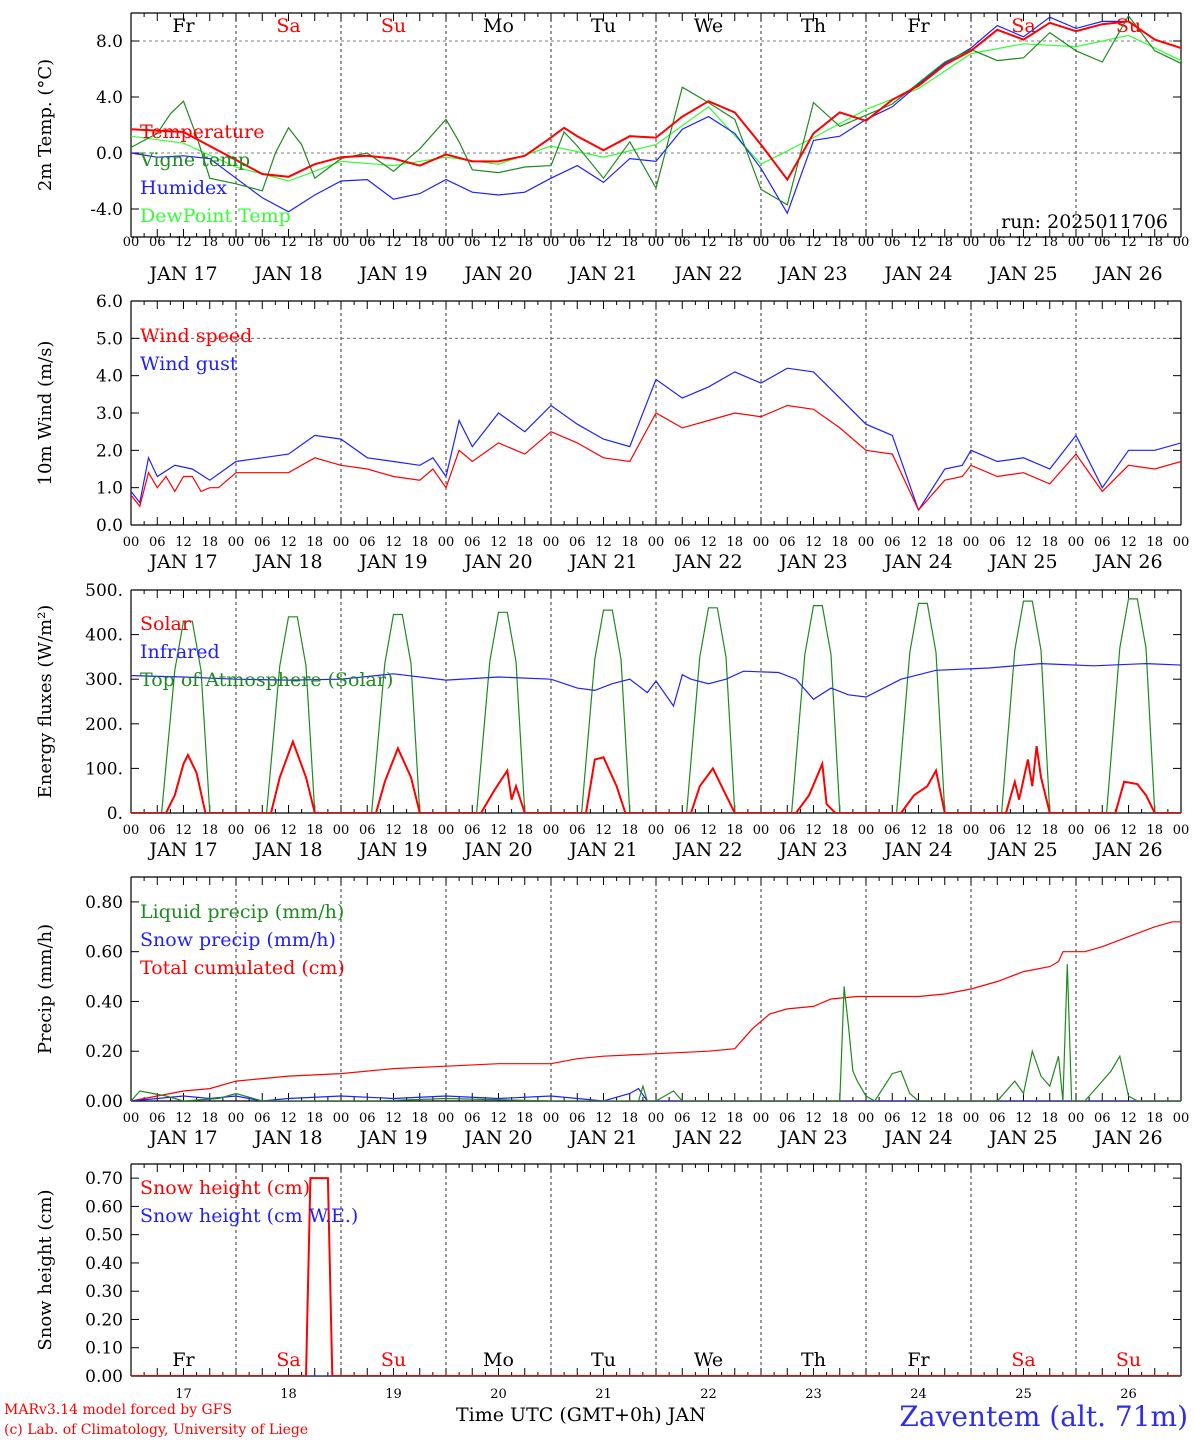 The height and width of the screenshot is (1440, 1194). What do you see at coordinates (104, 1292) in the screenshot?
I see `y-tick-label: 0.30` at bounding box center [104, 1292].